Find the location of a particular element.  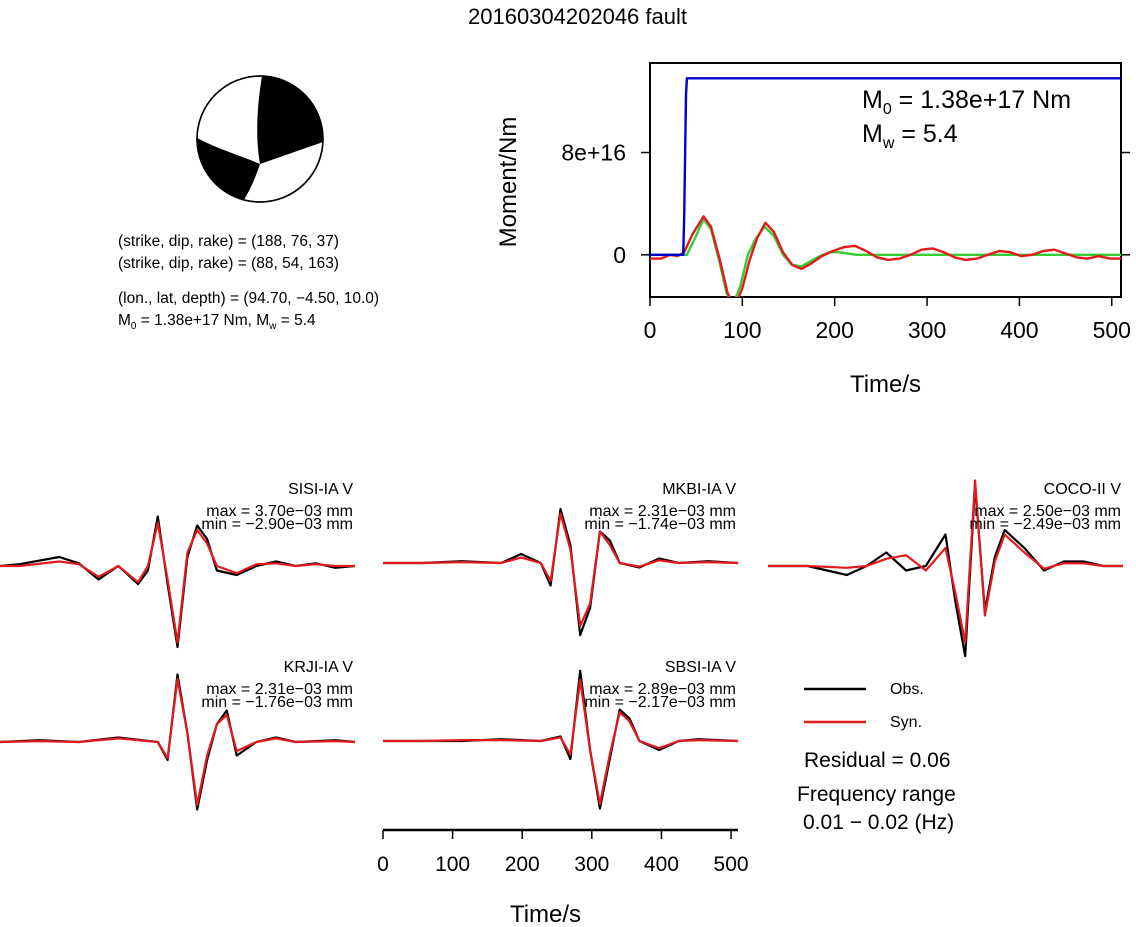

nodal-plane-2-text: (strike, dip, rake) = (88, 54, 163) is located at coordinates (228, 263).